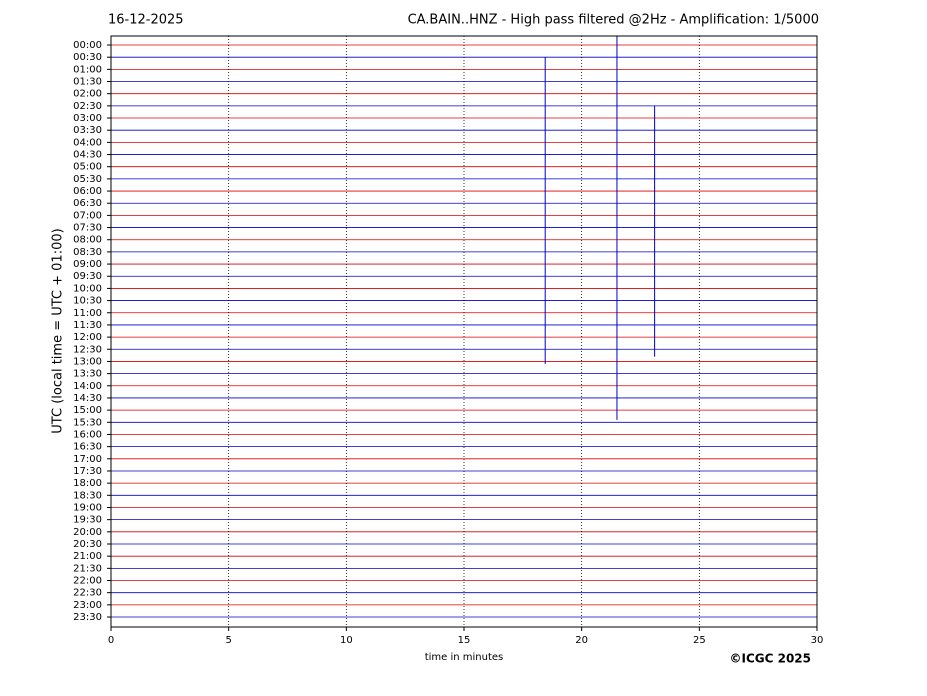 Image resolution: width=927 pixels, height=696 pixels. What do you see at coordinates (87, 240) in the screenshot?
I see `y-tick-label: 08:00` at bounding box center [87, 240].